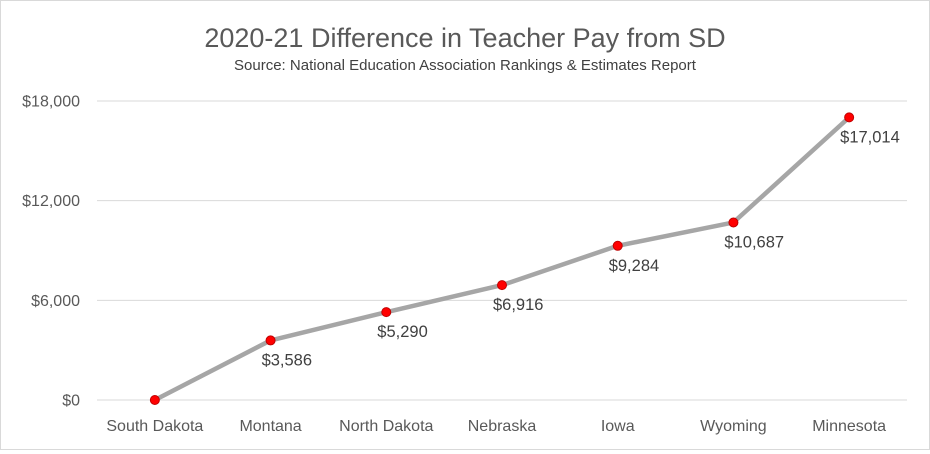 Image resolution: width=930 pixels, height=454 pixels. What do you see at coordinates (402, 332) in the screenshot?
I see `data-label-north-dakota: $5,290` at bounding box center [402, 332].